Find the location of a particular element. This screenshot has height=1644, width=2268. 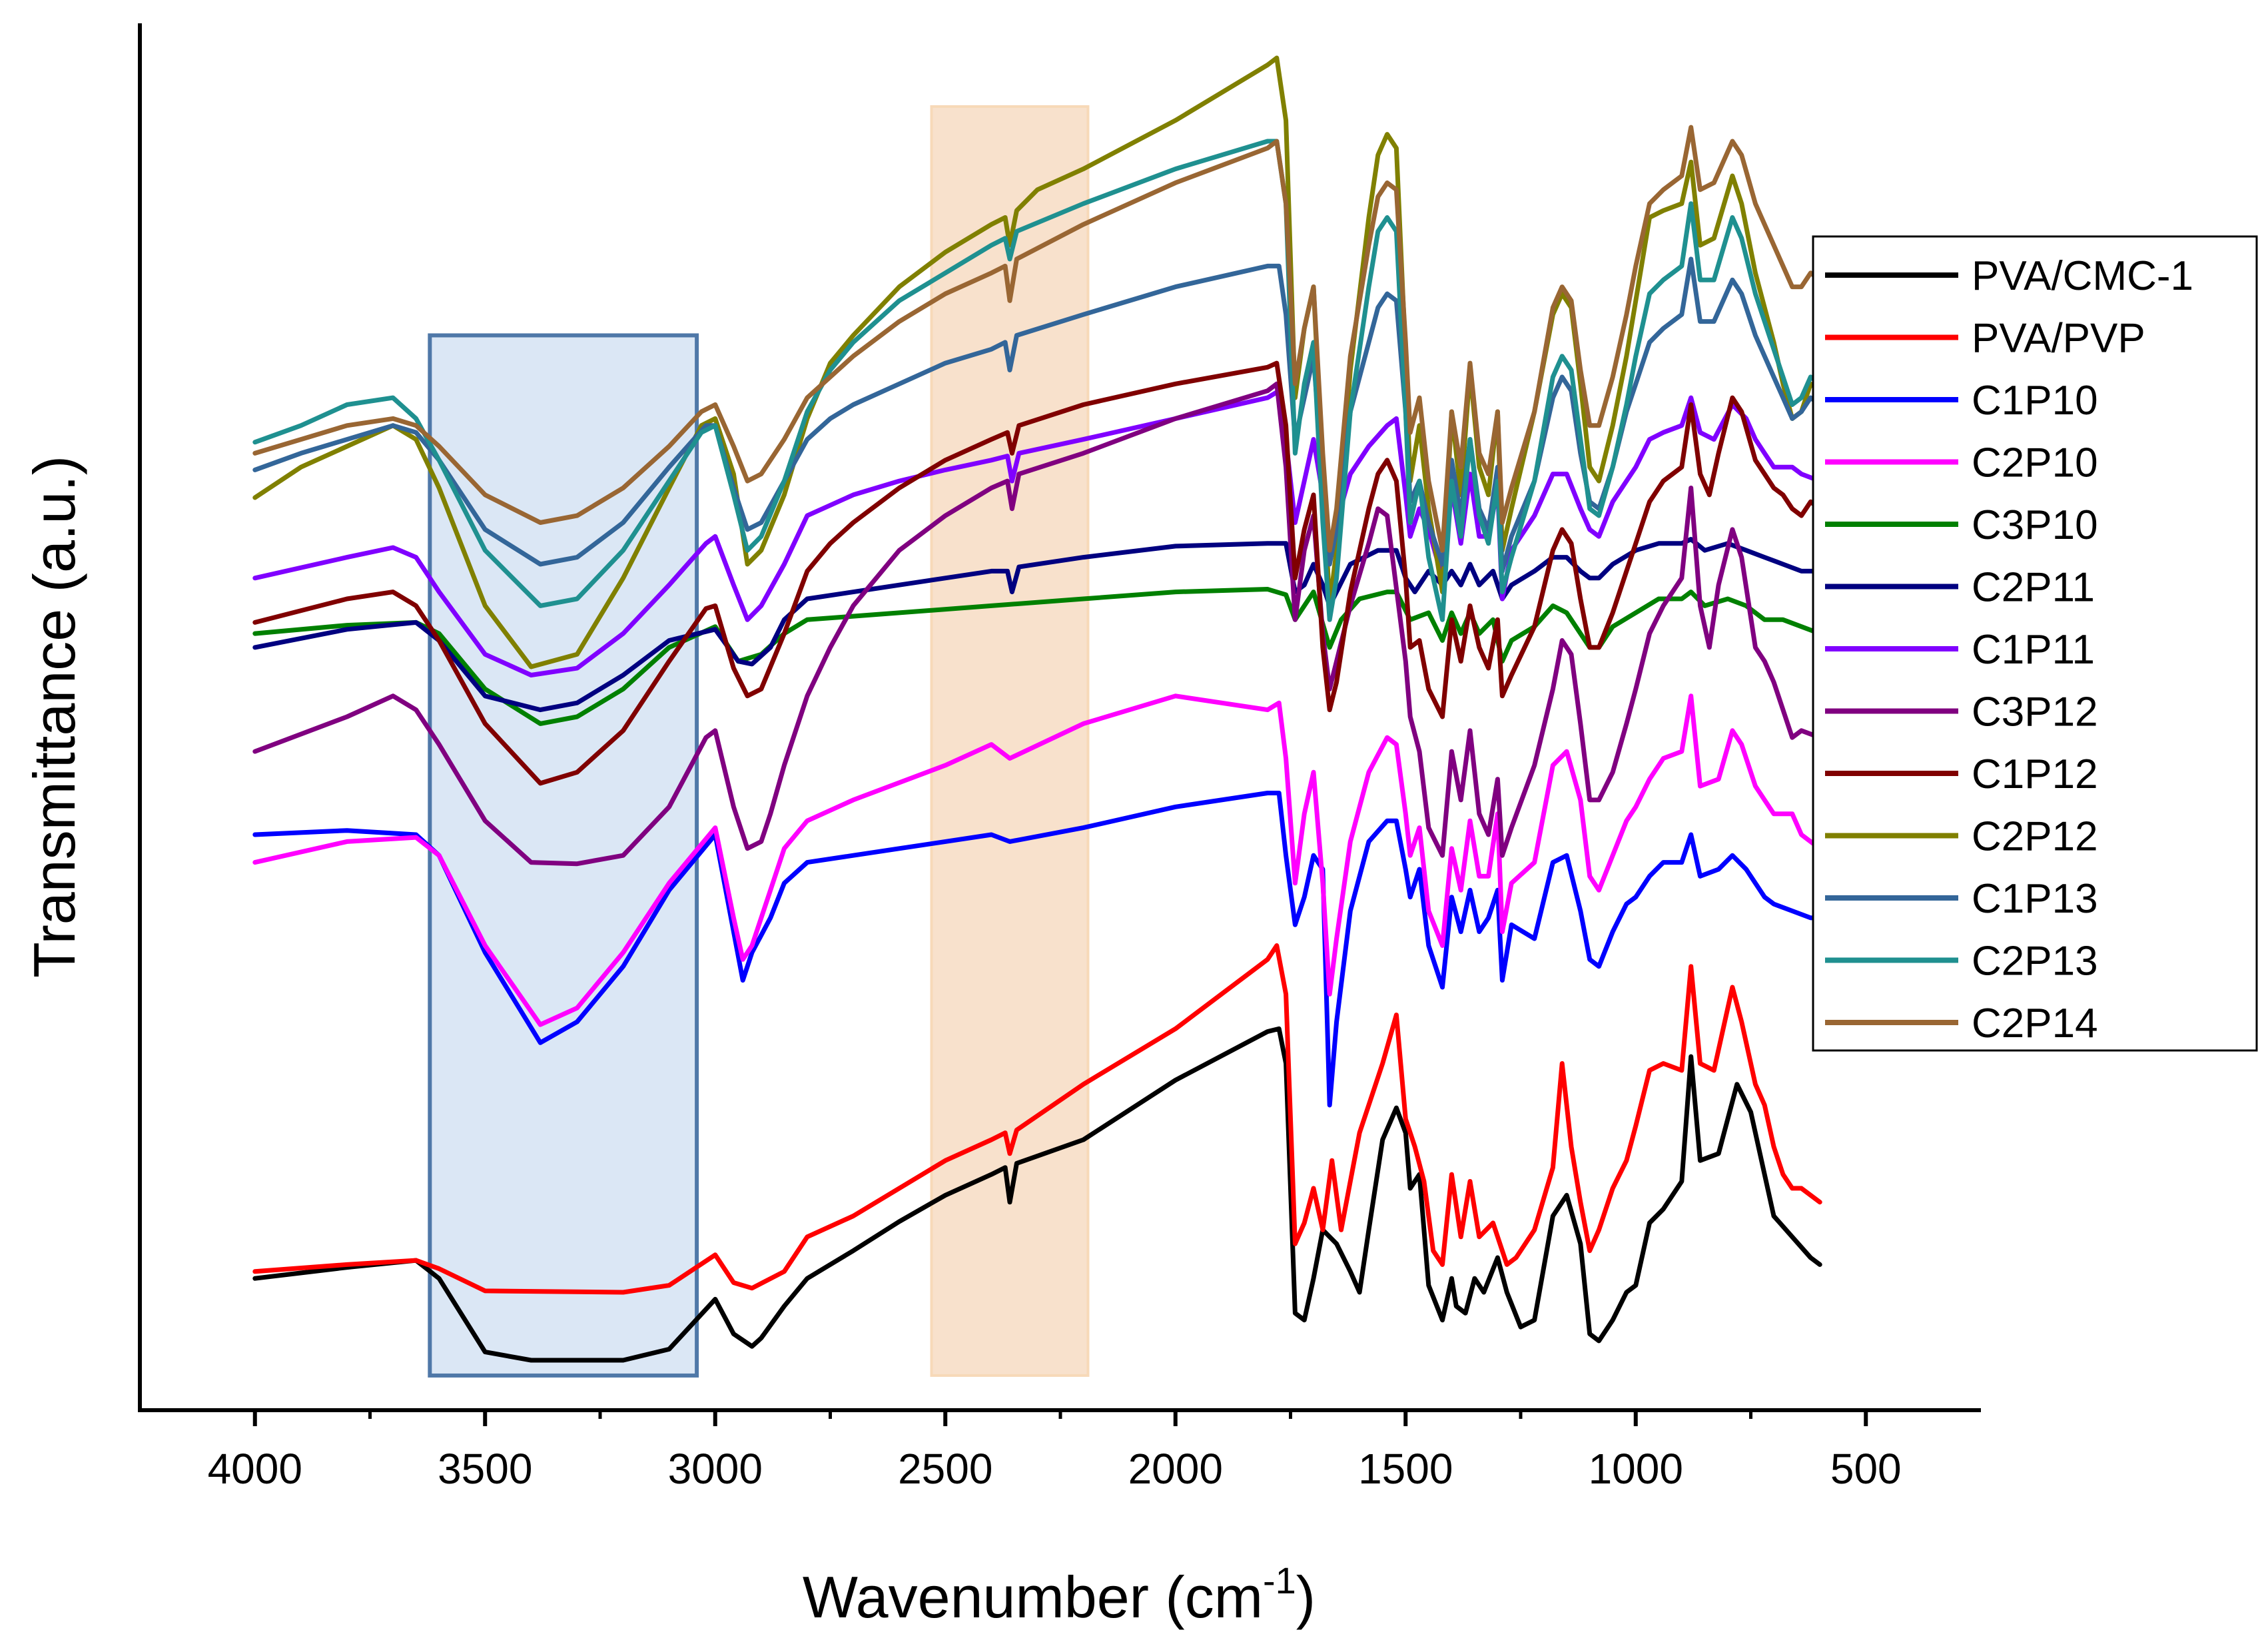

series-line-pva-pvp is located at coordinates (1037, 1119).